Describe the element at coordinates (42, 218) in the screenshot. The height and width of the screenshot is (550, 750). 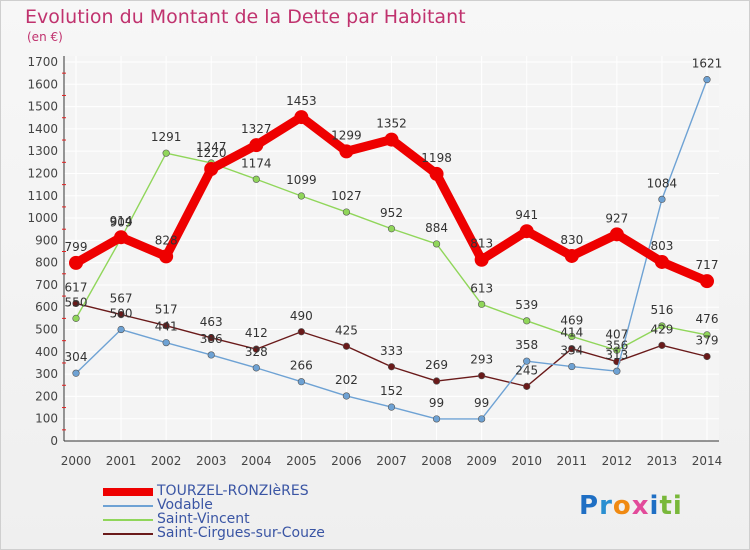
I see `y-tick-label: 1000` at that location.